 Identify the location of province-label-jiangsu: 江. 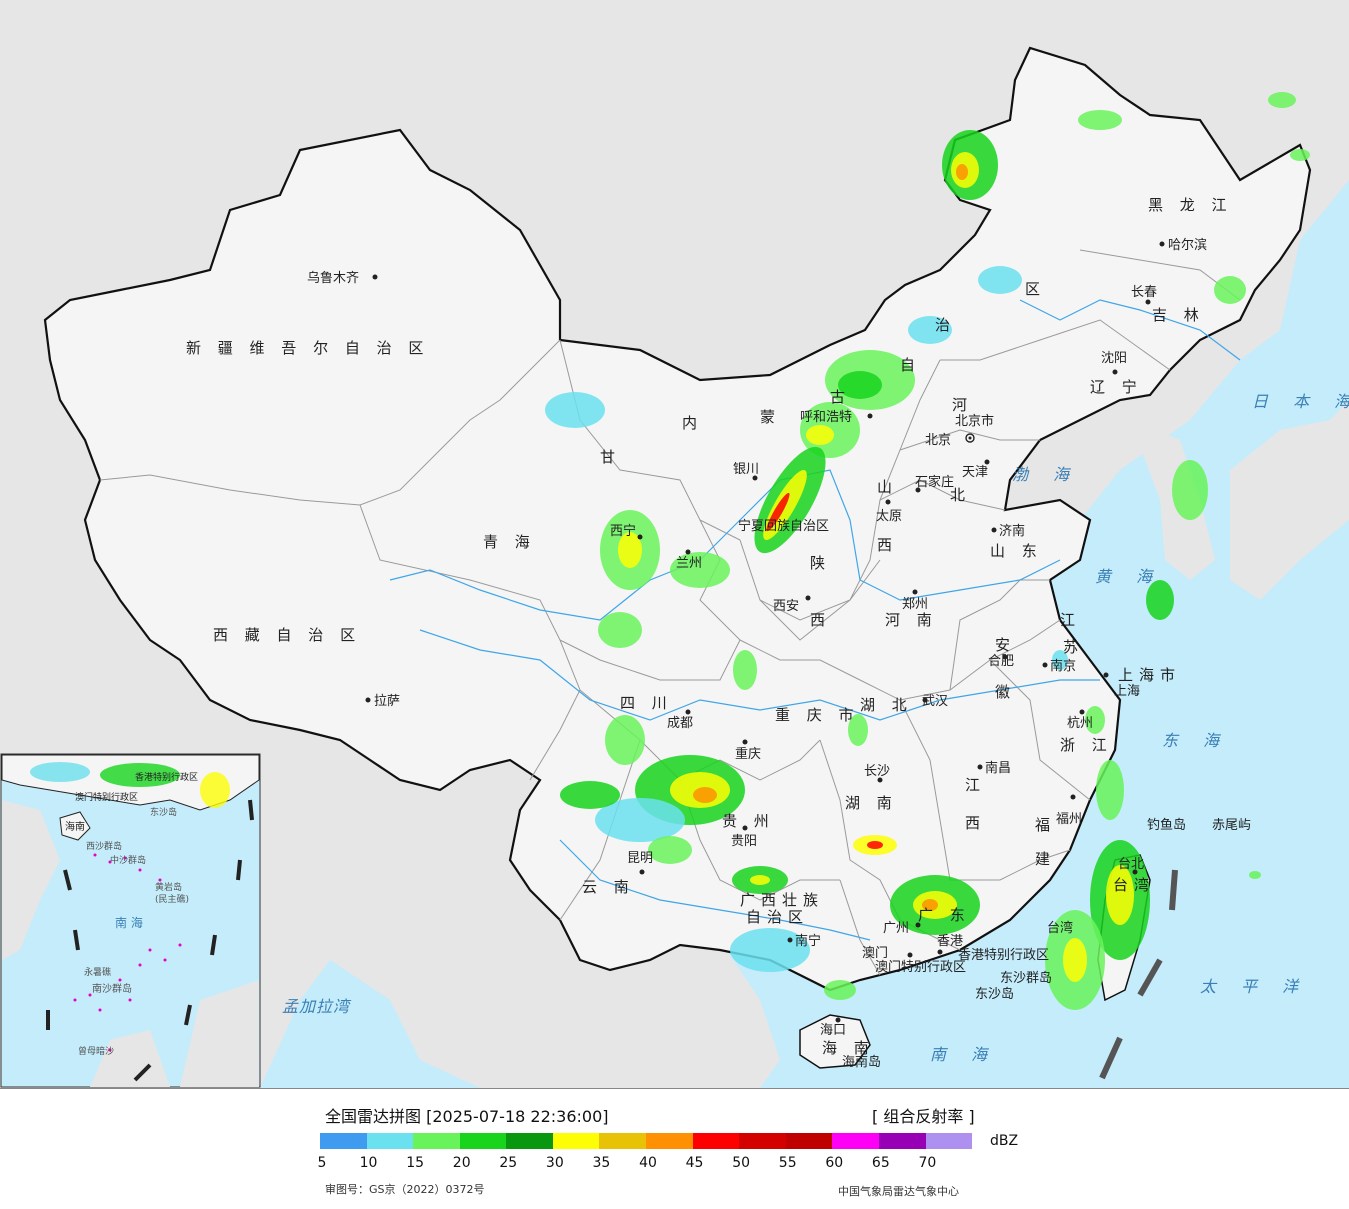
(1070, 620).